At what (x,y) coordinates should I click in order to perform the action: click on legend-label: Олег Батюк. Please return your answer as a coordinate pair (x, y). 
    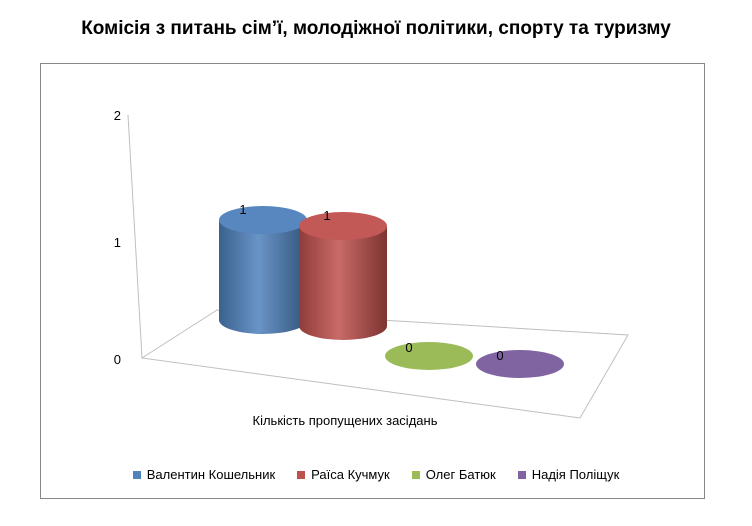
    Looking at the image, I should click on (460, 474).